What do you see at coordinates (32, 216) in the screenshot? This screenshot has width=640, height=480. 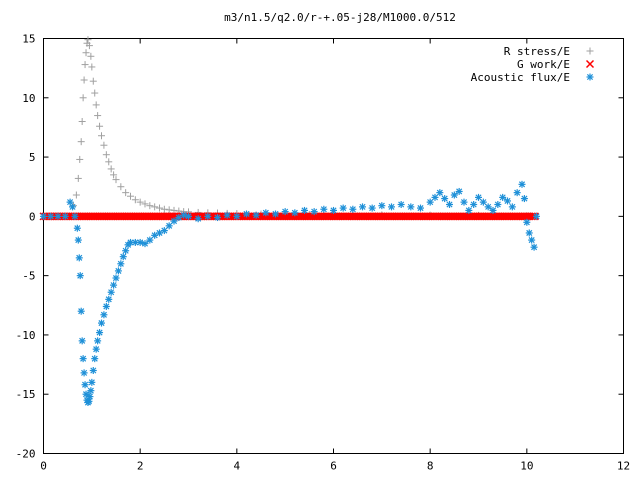 I see `y-tick-label: 0` at bounding box center [32, 216].